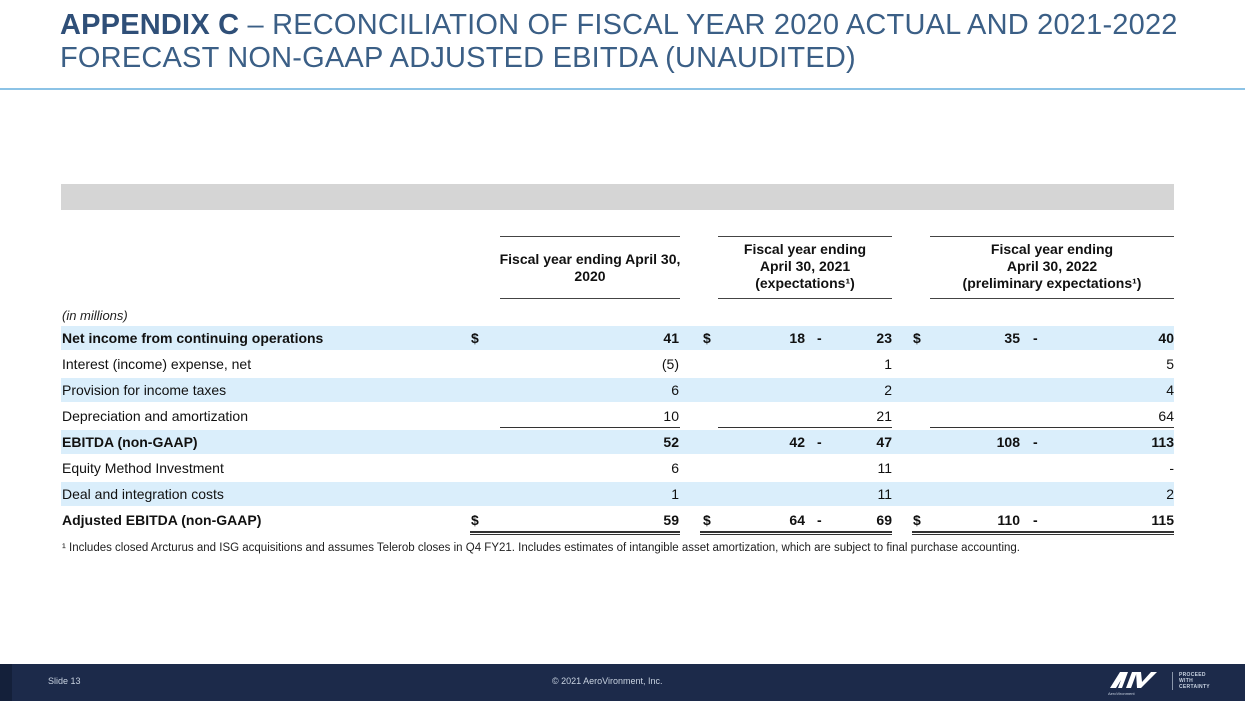  I want to click on value-fy2021-high: 69, so click(884, 520).